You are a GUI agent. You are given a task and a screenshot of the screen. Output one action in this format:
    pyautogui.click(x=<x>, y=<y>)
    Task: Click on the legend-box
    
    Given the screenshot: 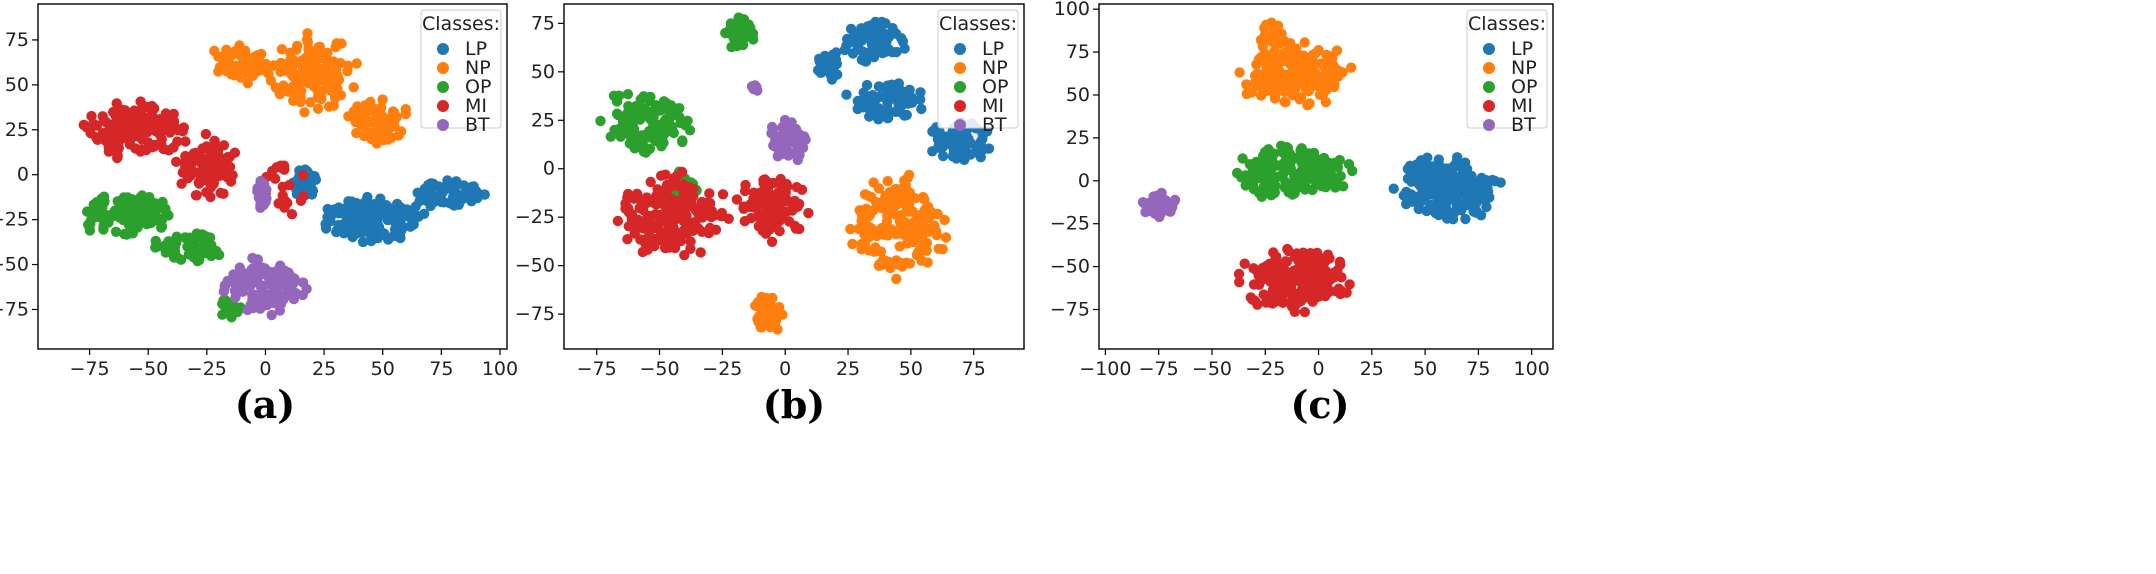 What is the action you would take?
    pyautogui.click(x=461, y=69)
    